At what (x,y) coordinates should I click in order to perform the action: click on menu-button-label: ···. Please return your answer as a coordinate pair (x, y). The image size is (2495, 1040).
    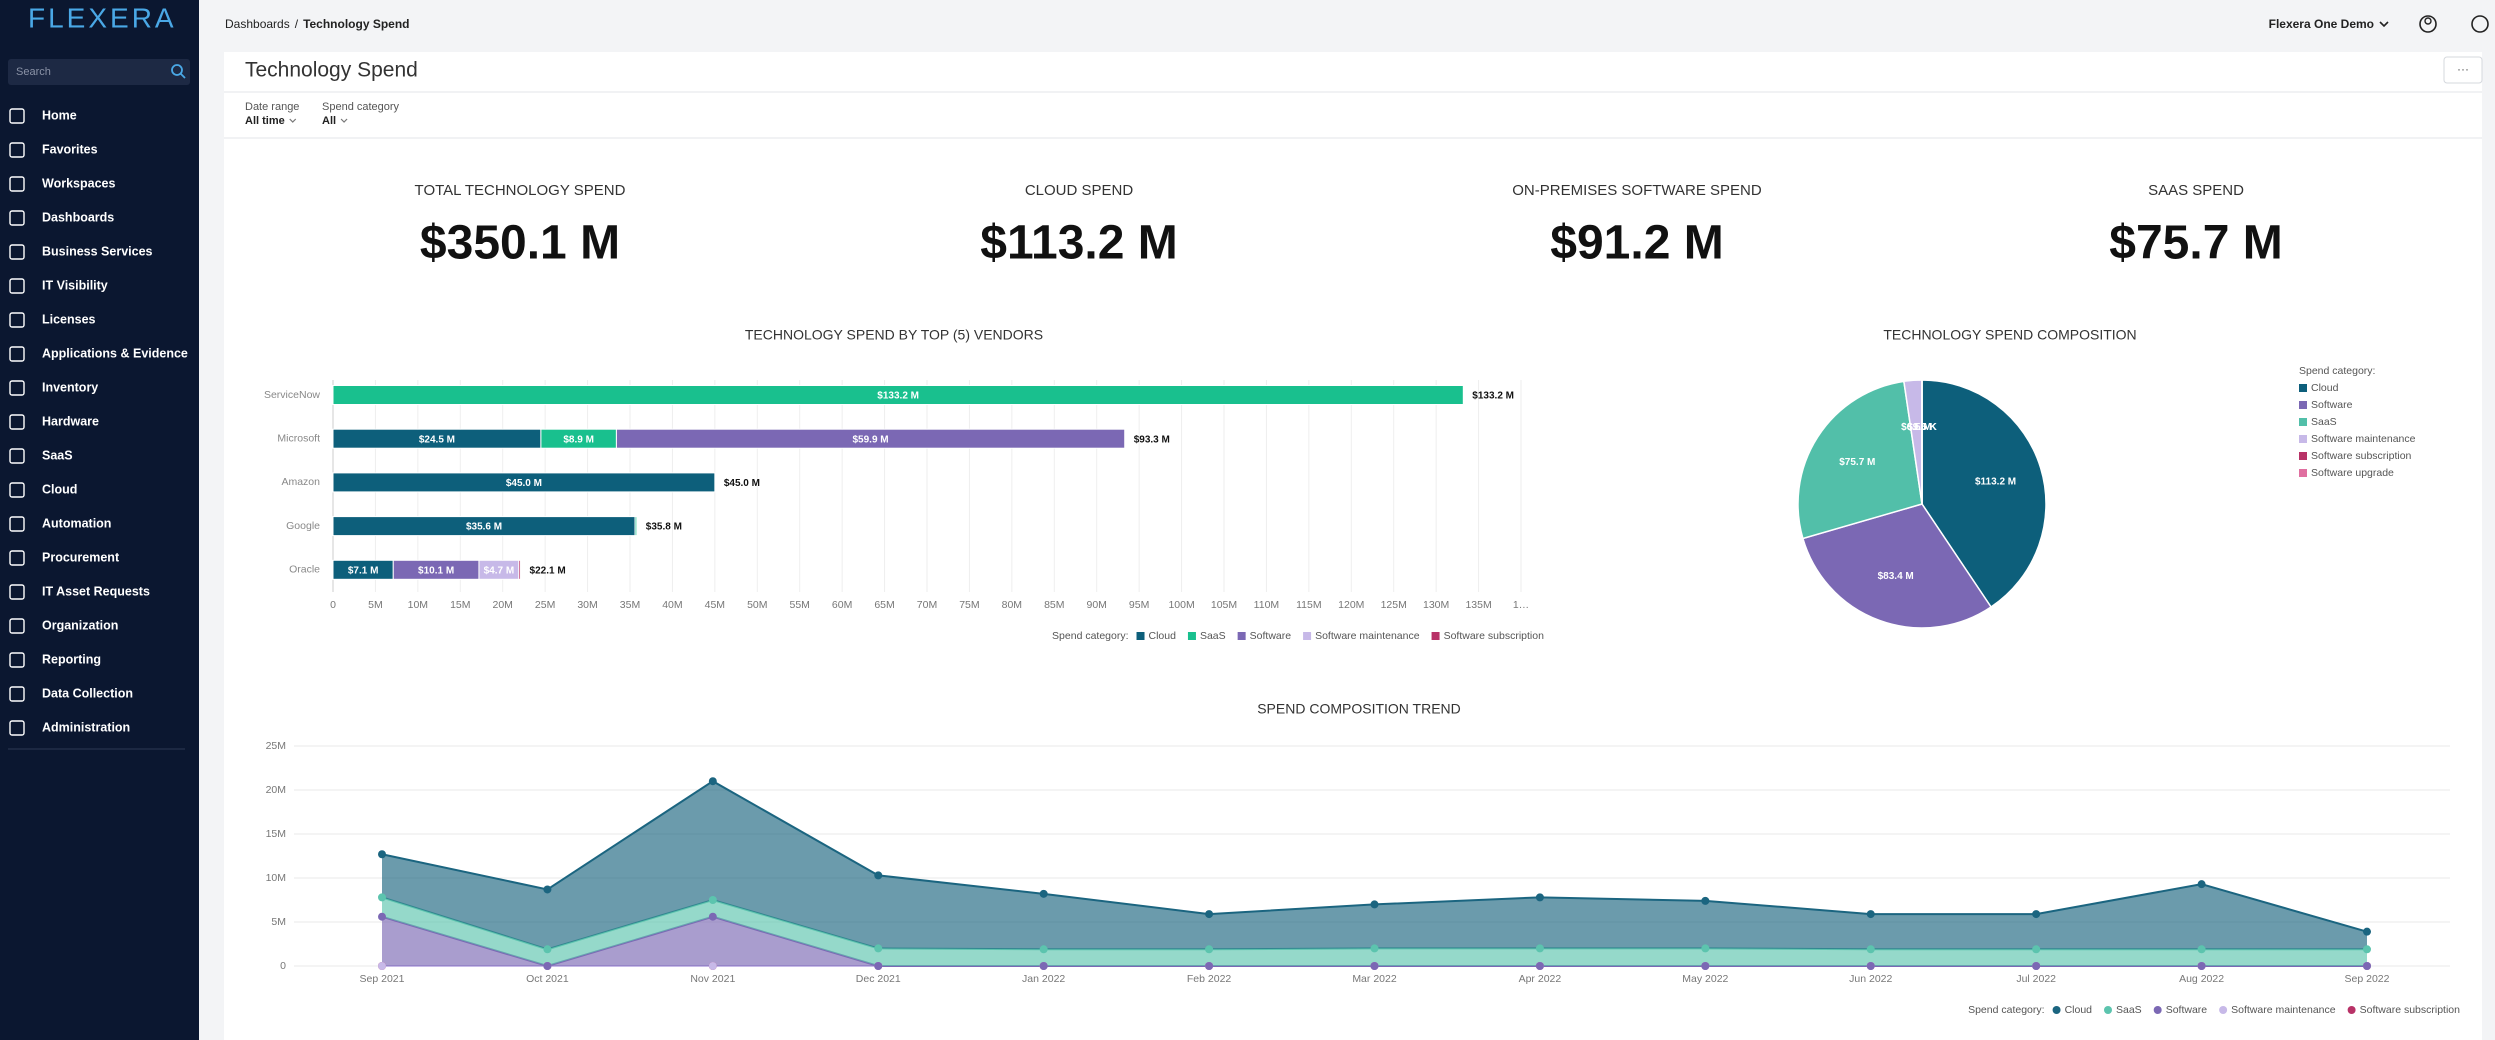
    Looking at the image, I should click on (2463, 69).